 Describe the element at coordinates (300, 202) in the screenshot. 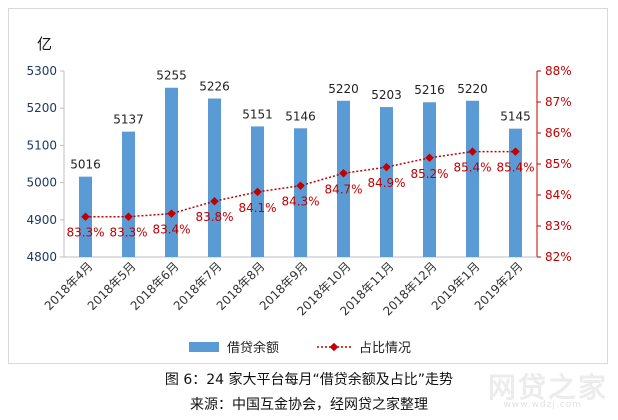

I see `line-data-label: 84.3%` at that location.